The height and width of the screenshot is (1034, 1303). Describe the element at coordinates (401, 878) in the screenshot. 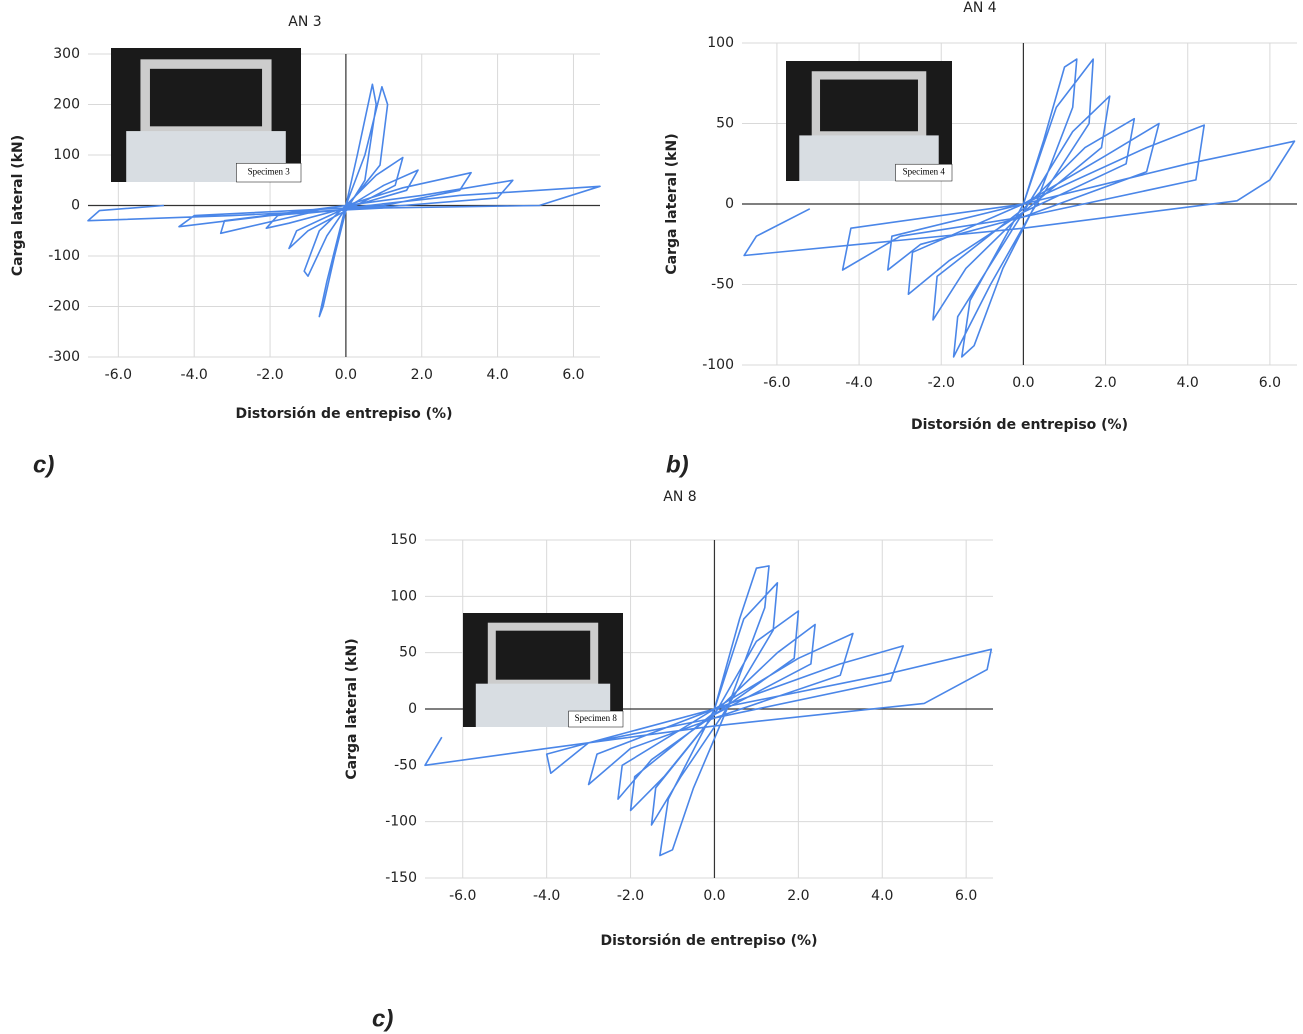

I see `y-tick-label: -150` at that location.